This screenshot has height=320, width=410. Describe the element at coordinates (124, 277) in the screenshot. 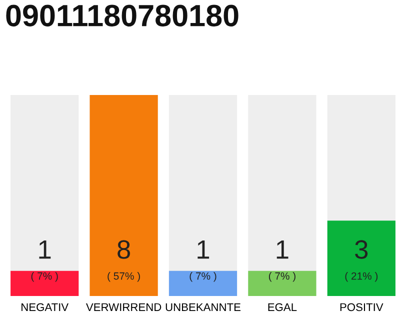

I see `annotation: ( 57% )` at that location.